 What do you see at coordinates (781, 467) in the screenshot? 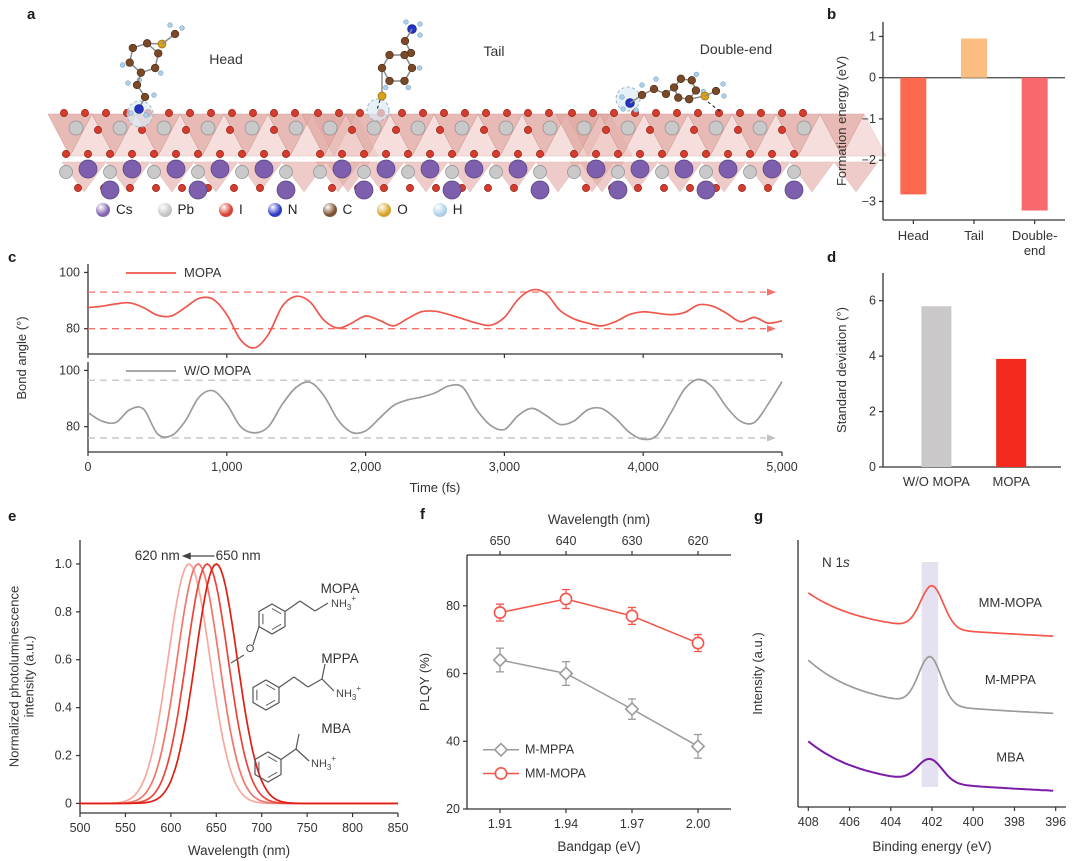
I see `svg-text: 5,000` at bounding box center [781, 467].